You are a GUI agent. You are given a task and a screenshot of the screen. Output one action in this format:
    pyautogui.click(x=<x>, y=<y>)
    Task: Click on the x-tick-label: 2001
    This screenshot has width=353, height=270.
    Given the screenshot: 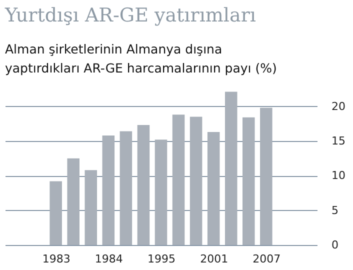 What is the action you would take?
    pyautogui.click(x=214, y=259)
    